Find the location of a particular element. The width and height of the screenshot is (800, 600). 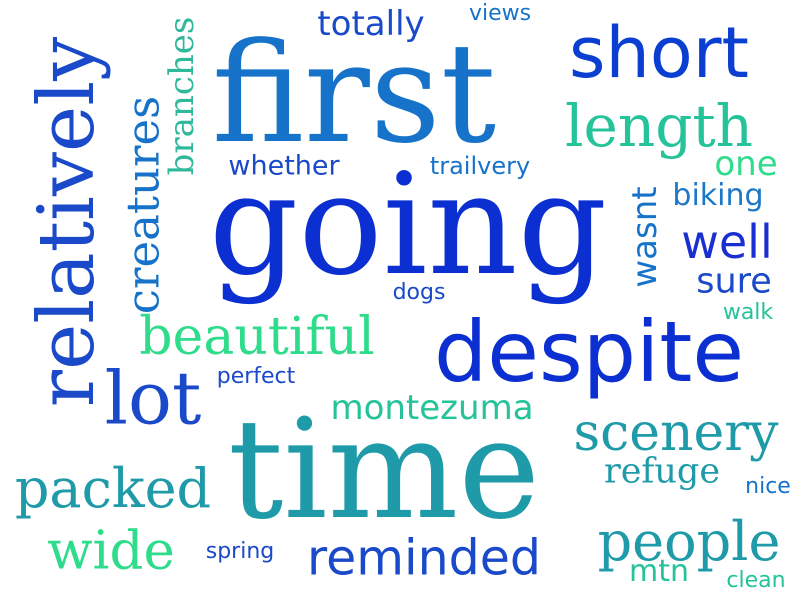

word-creatures: creatures is located at coordinates (143, 205).